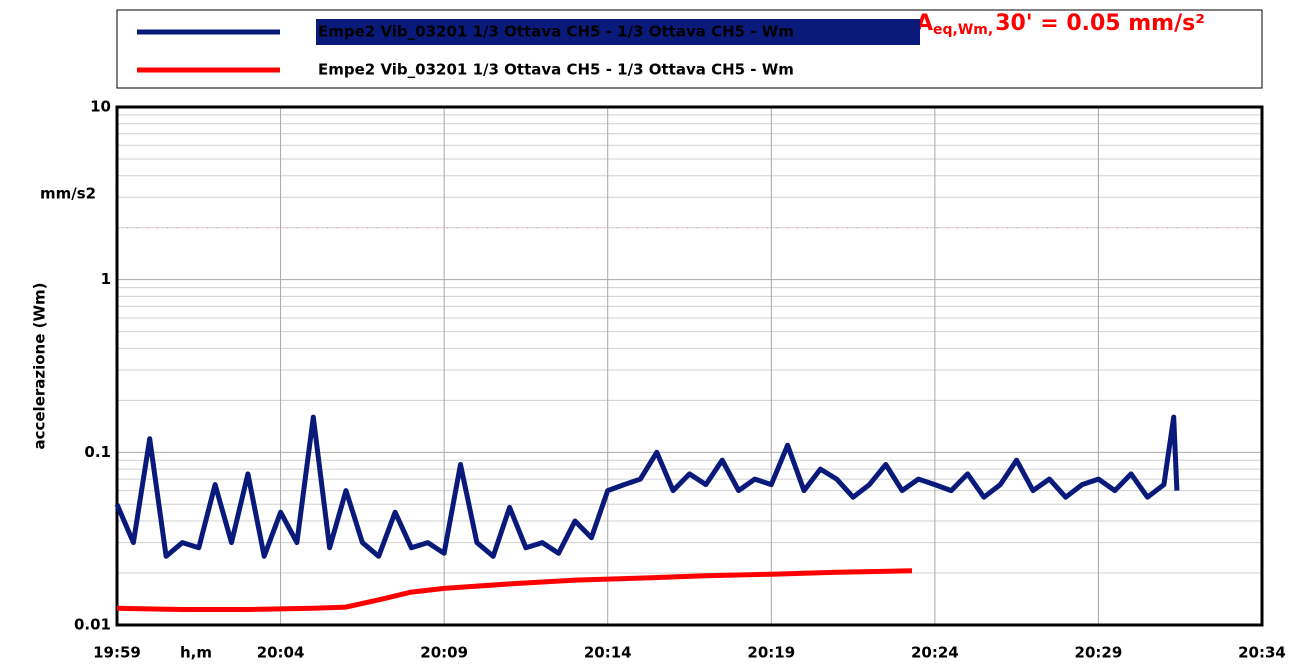 This screenshot has width=1305, height=666. Describe the element at coordinates (100, 107) in the screenshot. I see `y-tick-label: 10` at that location.